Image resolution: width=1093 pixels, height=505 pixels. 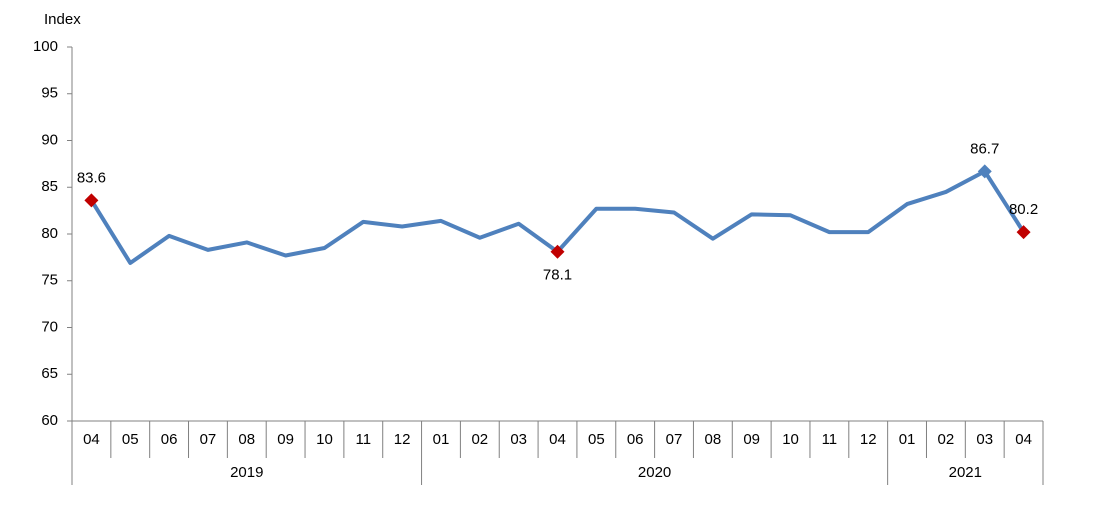 What do you see at coordinates (654, 472) in the screenshot?
I see `x-group-label: 2020` at bounding box center [654, 472].